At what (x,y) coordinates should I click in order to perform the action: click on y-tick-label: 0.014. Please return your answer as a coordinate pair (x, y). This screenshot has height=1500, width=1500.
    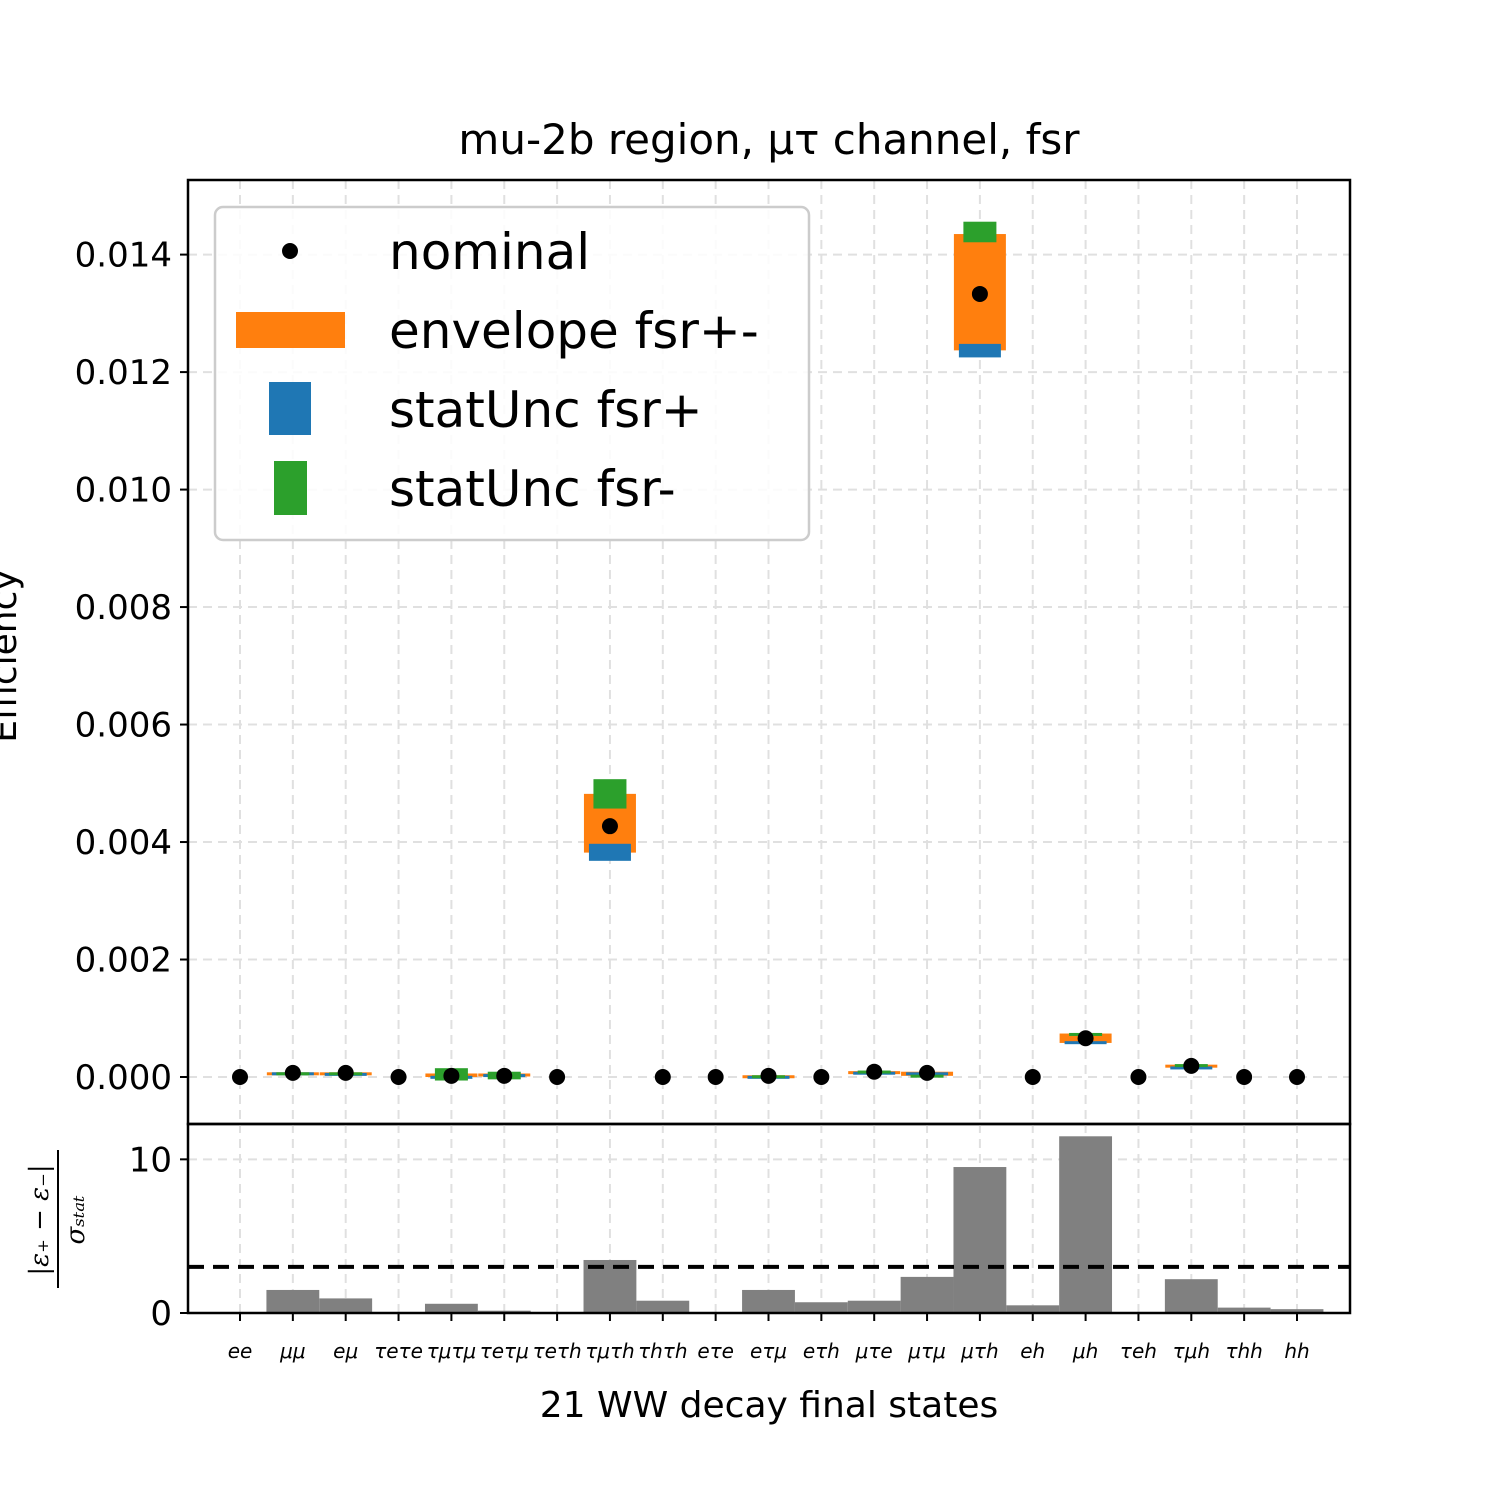
    Looking at the image, I should click on (123, 256).